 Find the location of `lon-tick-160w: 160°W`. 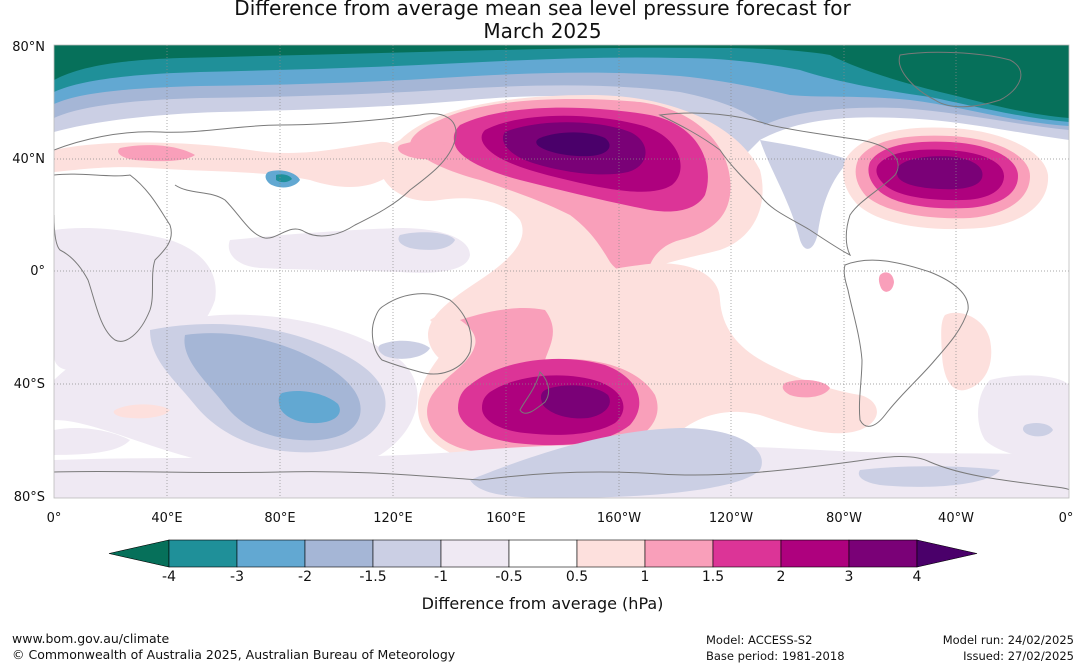

lon-tick-160w: 160°W is located at coordinates (619, 518).